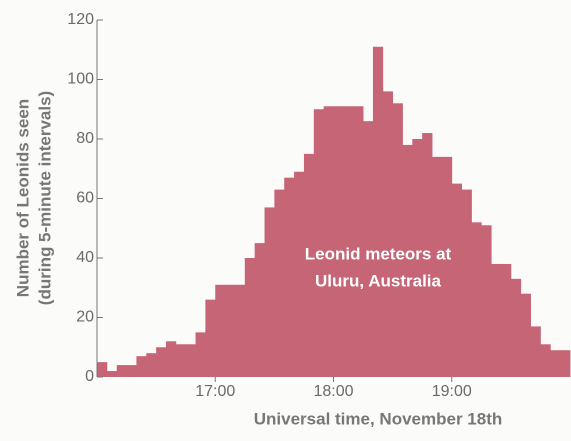  What do you see at coordinates (85, 138) in the screenshot?
I see `y-tick-label: 80` at bounding box center [85, 138].